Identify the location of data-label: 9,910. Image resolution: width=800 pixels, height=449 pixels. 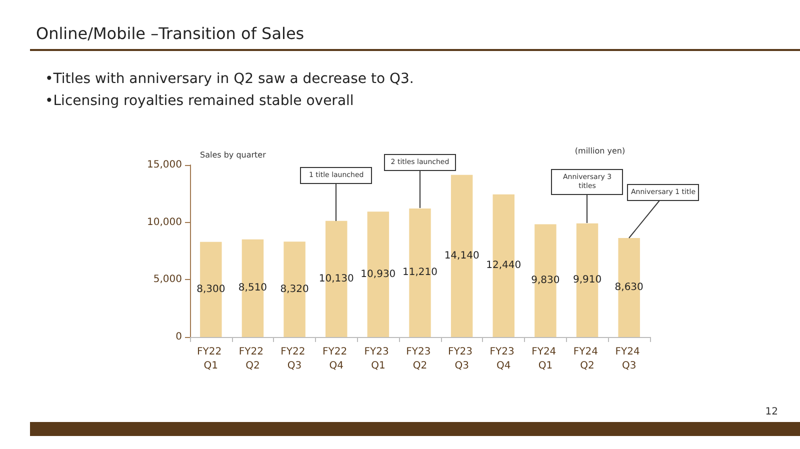
(587, 280).